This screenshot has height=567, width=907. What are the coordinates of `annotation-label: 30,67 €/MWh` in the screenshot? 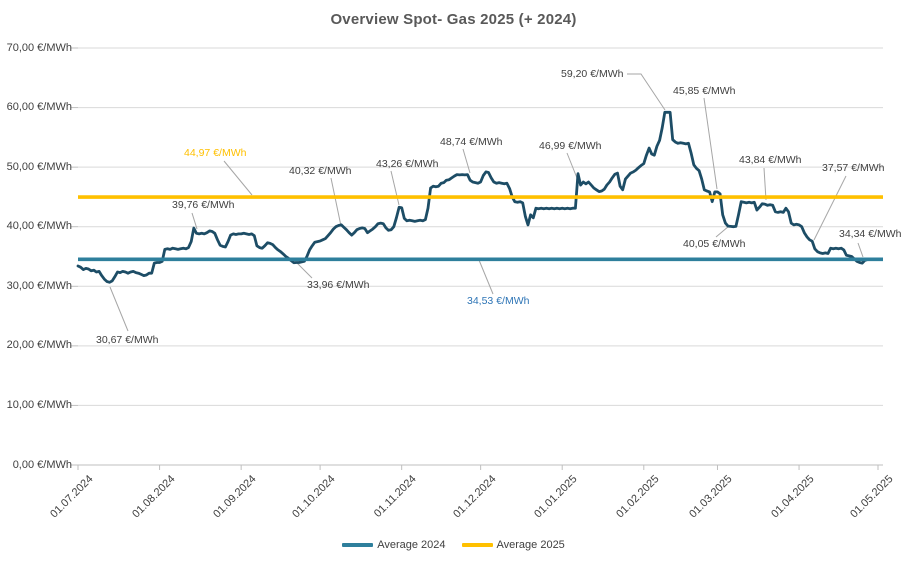 It's located at (127, 340).